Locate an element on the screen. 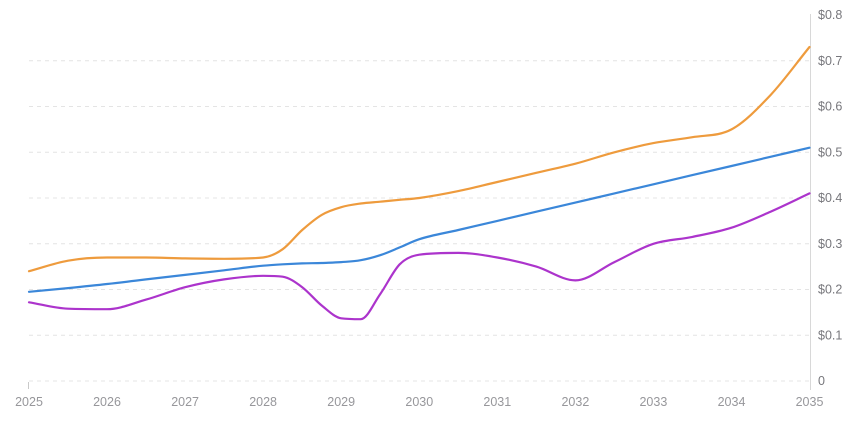 The image size is (855, 427). x-tick-label-2035: 2035 is located at coordinates (810, 402).